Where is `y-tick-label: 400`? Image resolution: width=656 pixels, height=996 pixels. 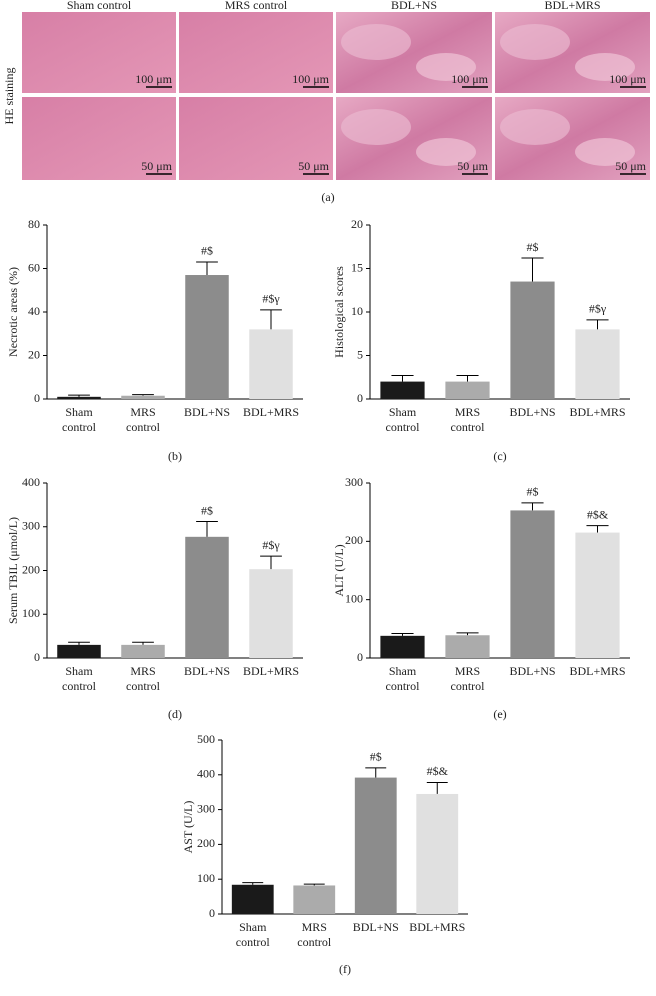 y-tick-label: 400 is located at coordinates (206, 774).